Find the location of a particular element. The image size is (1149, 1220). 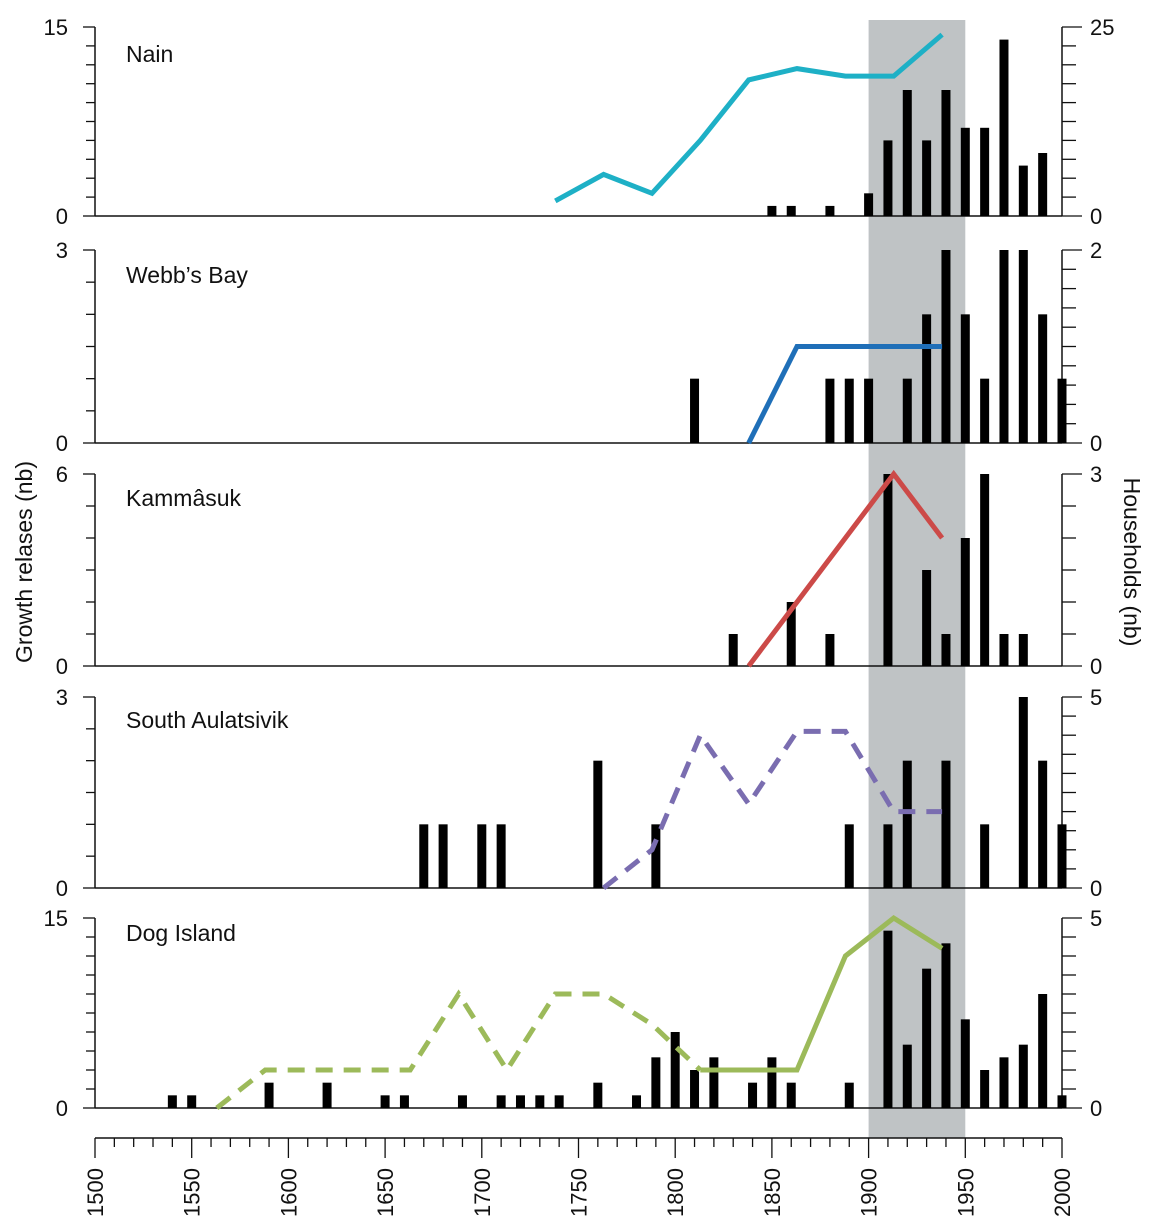

panel-title: Kammâsuk is located at coordinates (184, 498).